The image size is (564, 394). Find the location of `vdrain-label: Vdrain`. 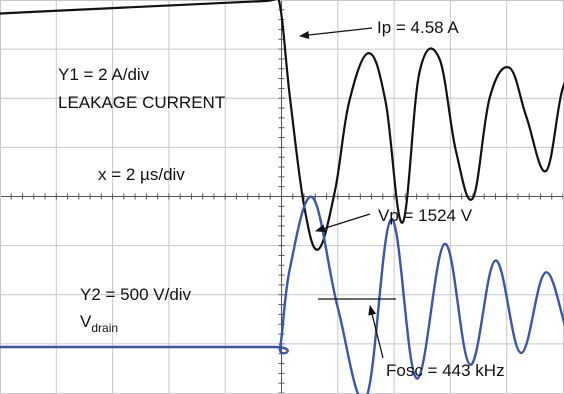

vdrain-label: Vdrain is located at coordinates (99, 323).